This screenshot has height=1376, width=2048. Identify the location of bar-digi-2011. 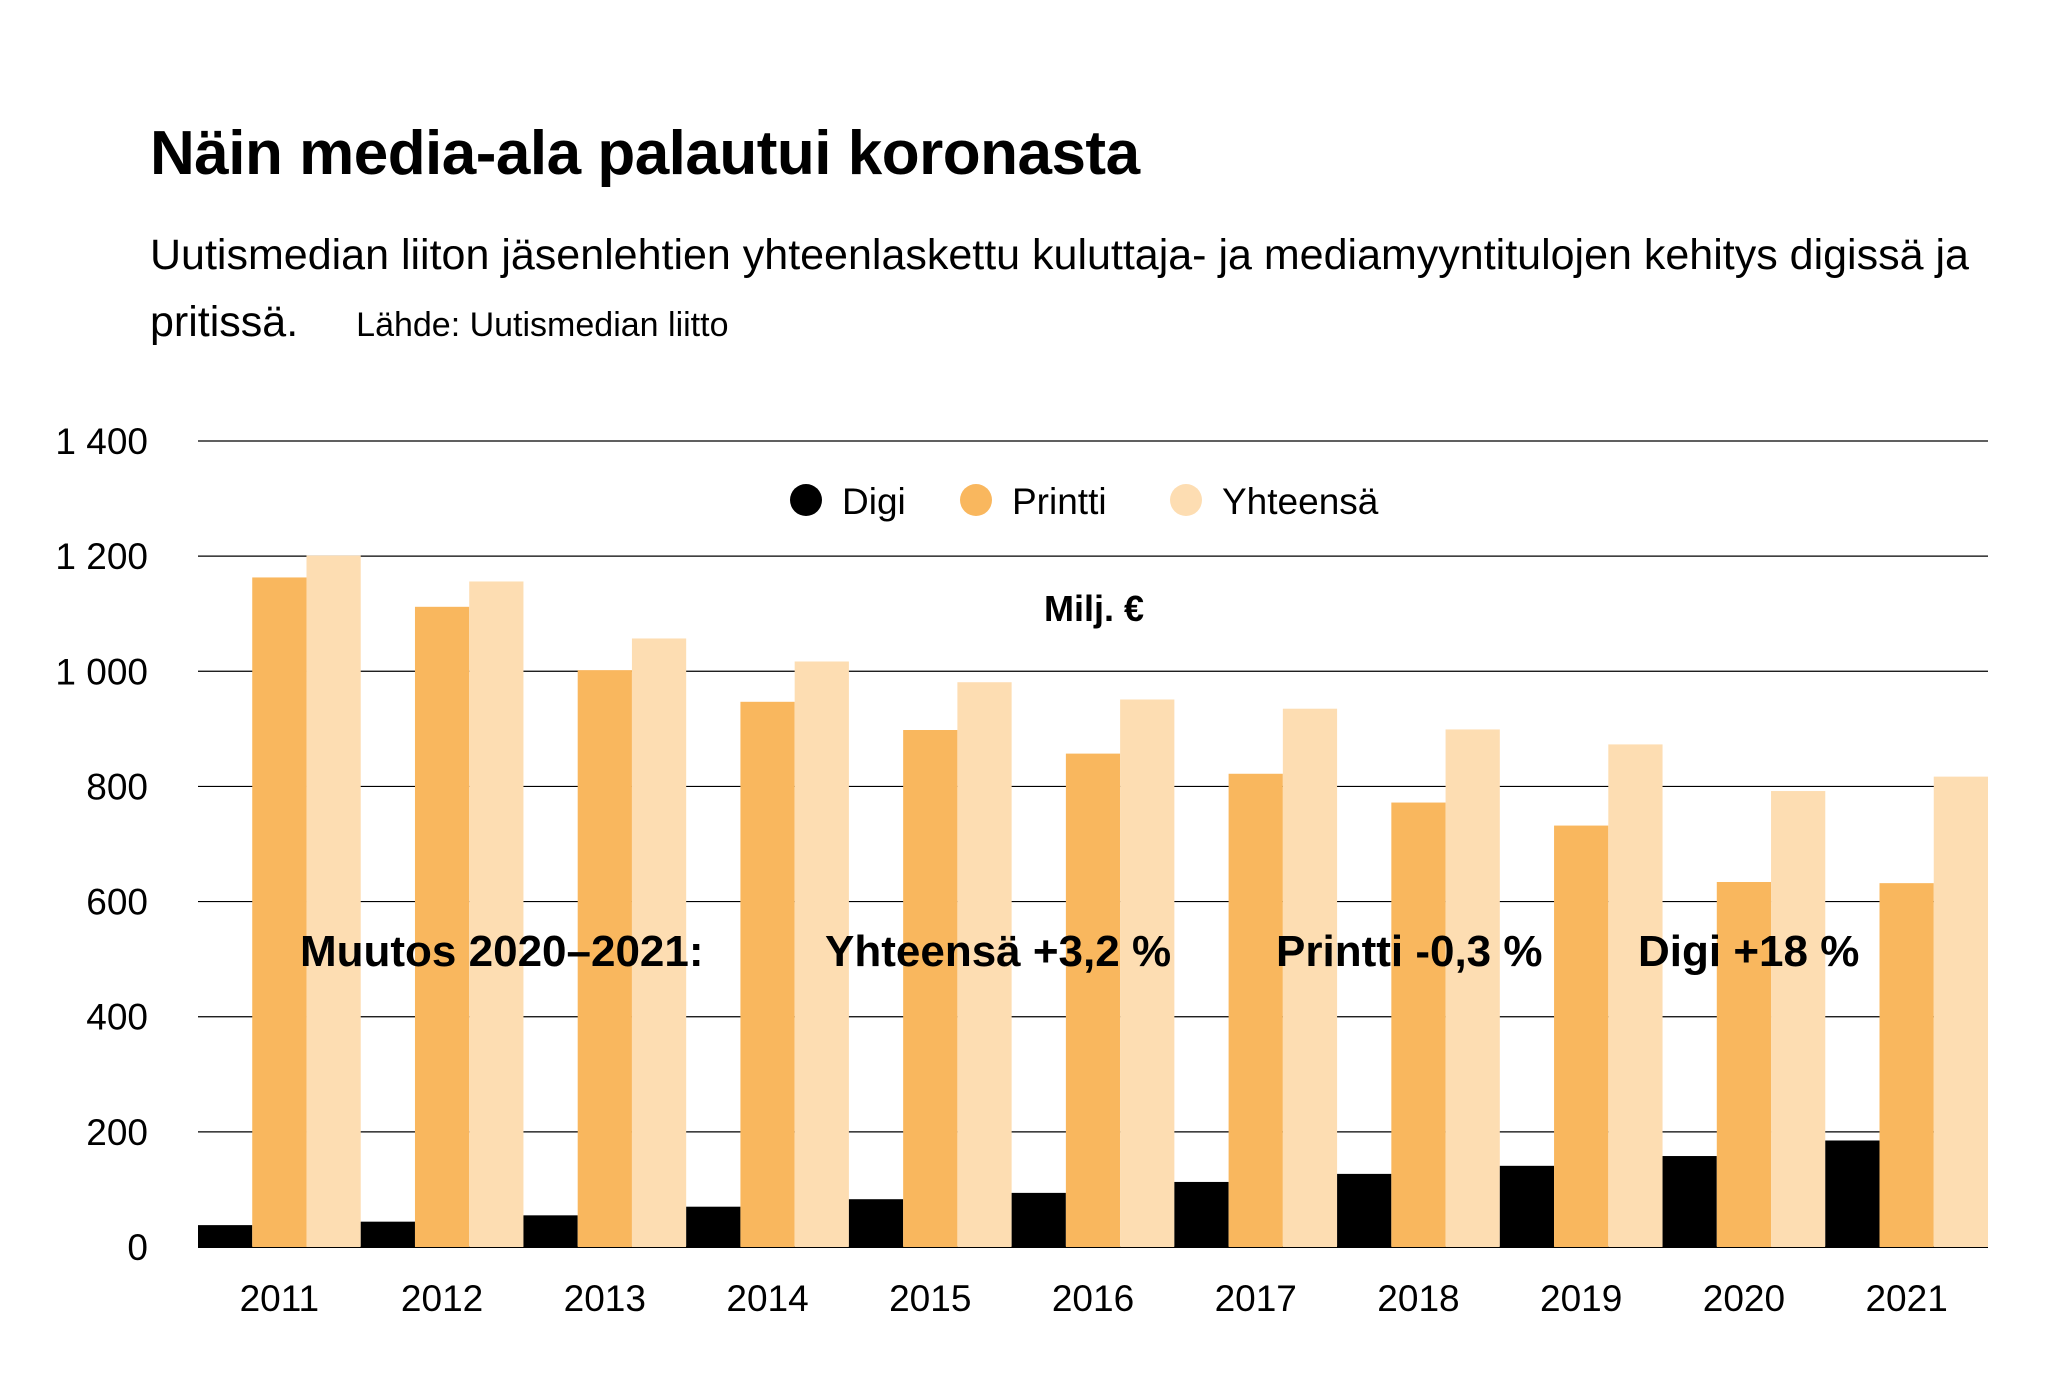
(225, 1236).